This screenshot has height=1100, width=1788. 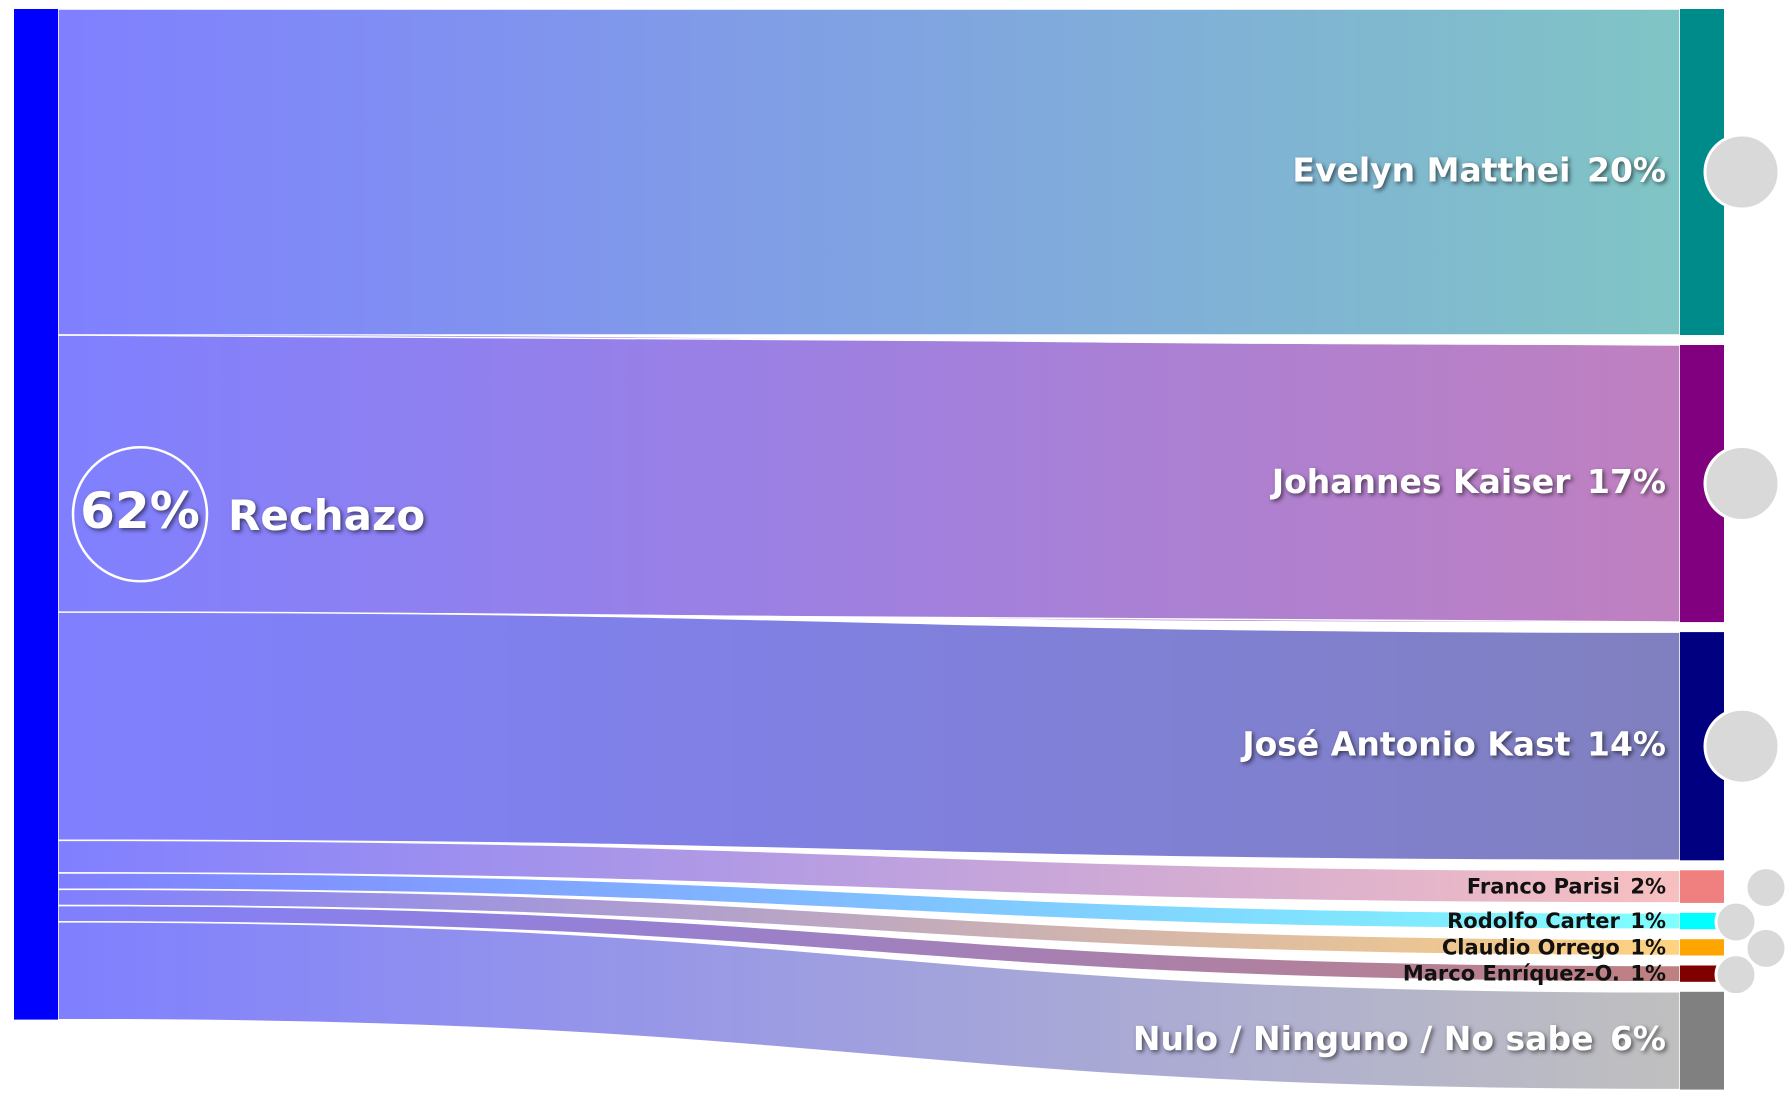 I want to click on category-label: Evelyn Matthei, so click(x=1431, y=170).